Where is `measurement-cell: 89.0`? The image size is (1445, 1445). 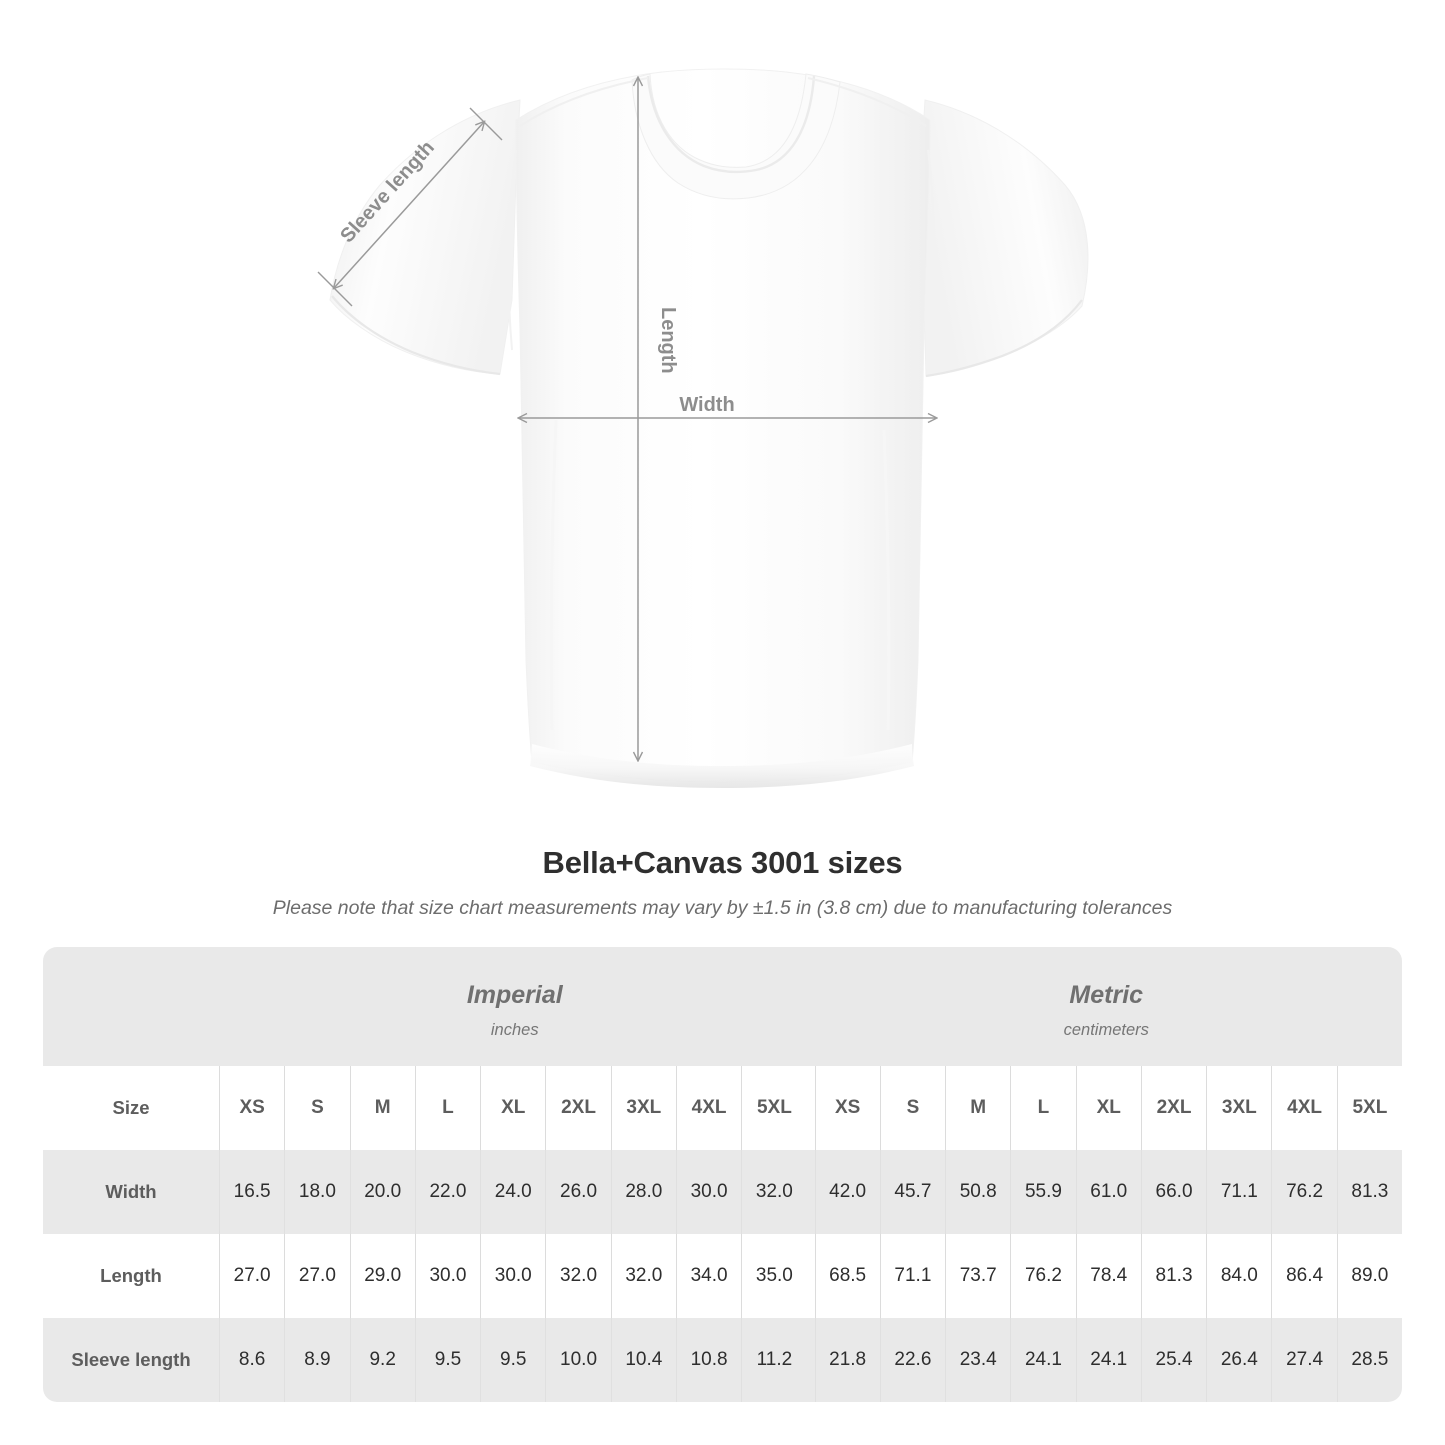
measurement-cell: 89.0 is located at coordinates (1369, 1276).